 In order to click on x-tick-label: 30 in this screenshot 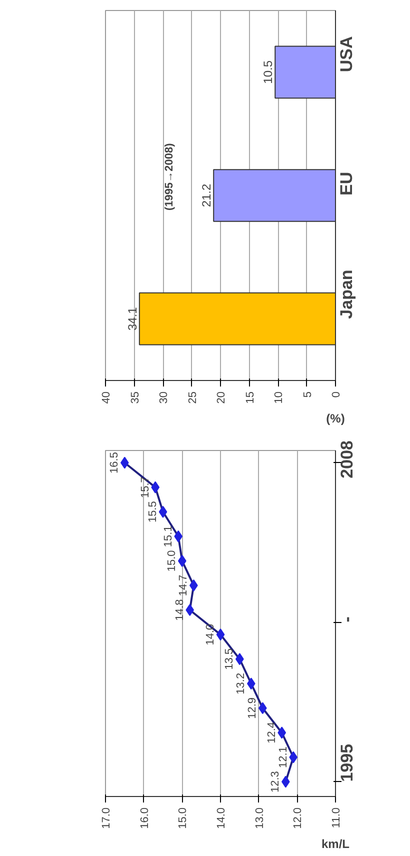, I will do `click(164, 397)`.